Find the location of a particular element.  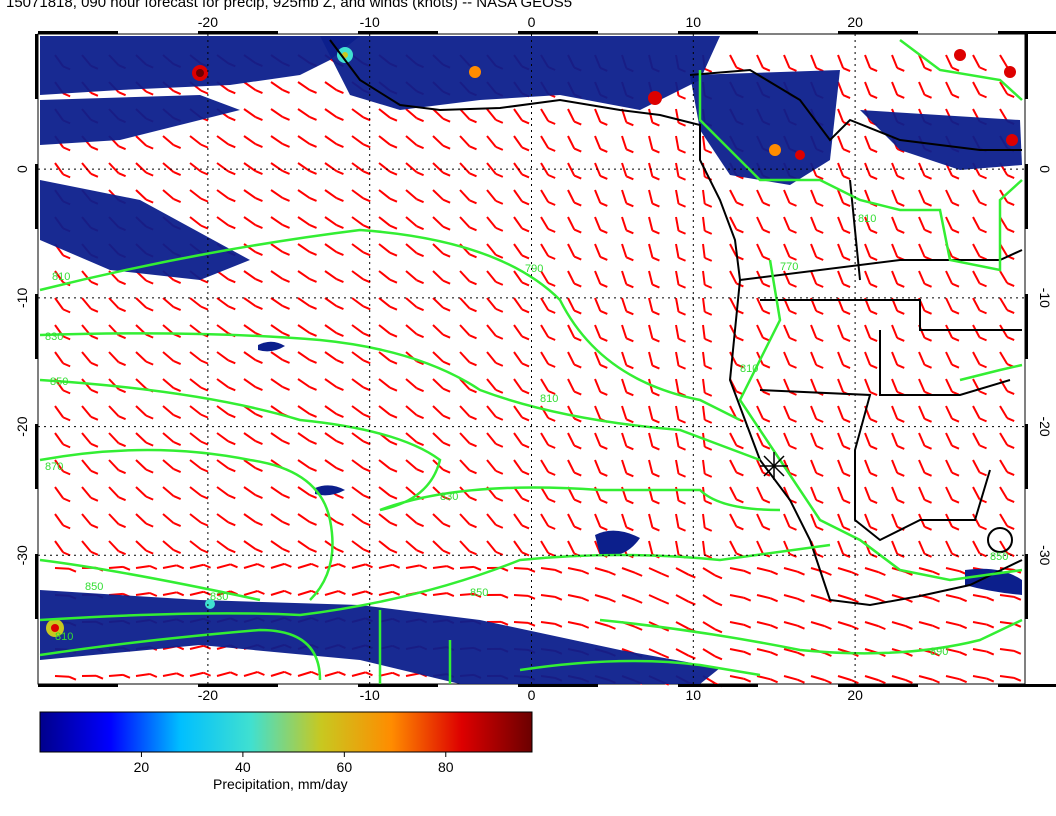

lon-tick-top: -10 is located at coordinates (370, 22).